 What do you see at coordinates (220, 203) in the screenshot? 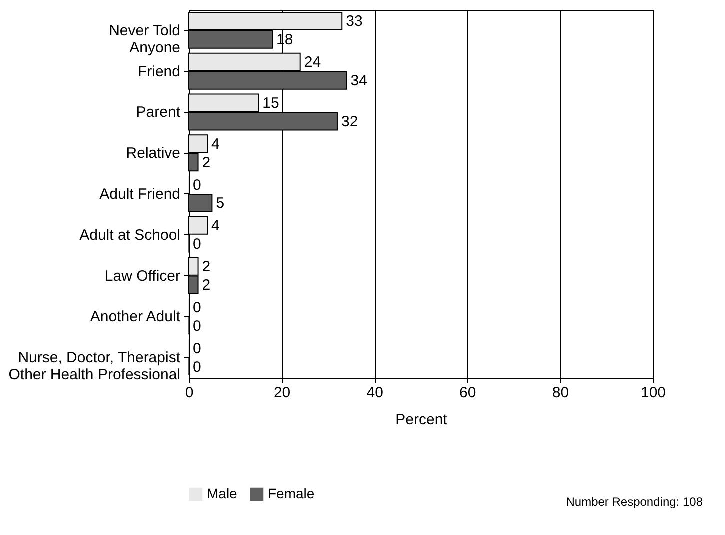
I see `data-label: 5` at bounding box center [220, 203].